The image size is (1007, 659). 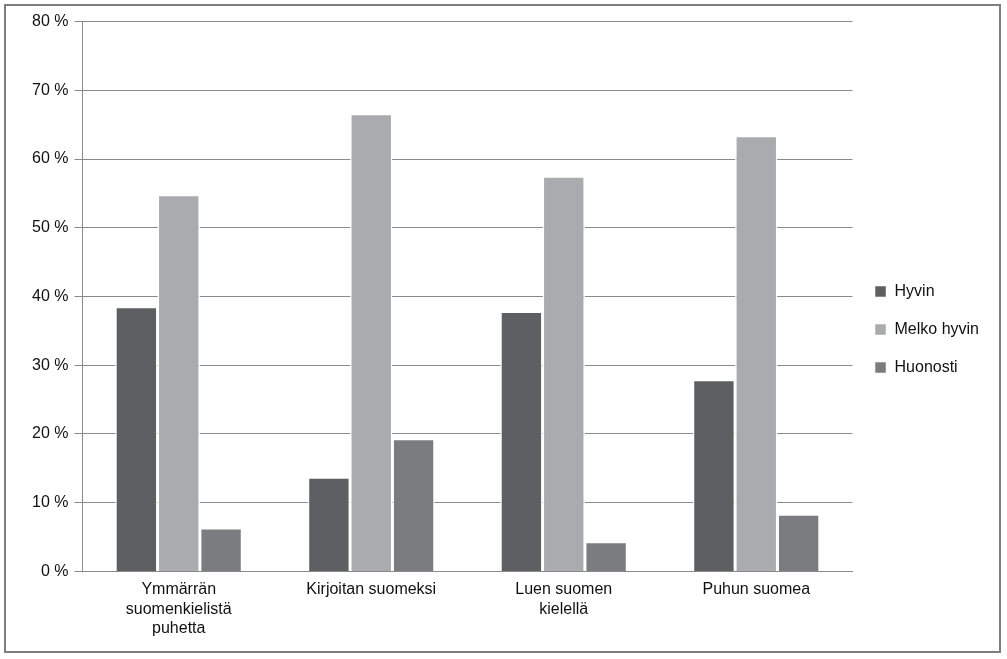 I want to click on legend-label: Hyvin, so click(x=914, y=290).